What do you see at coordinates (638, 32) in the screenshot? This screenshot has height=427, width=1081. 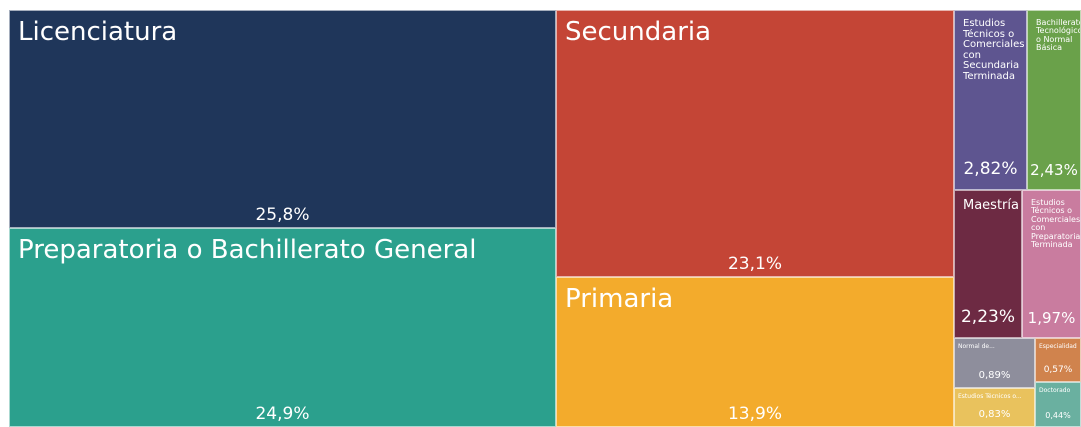 I see `cell-label: Secundaria` at bounding box center [638, 32].